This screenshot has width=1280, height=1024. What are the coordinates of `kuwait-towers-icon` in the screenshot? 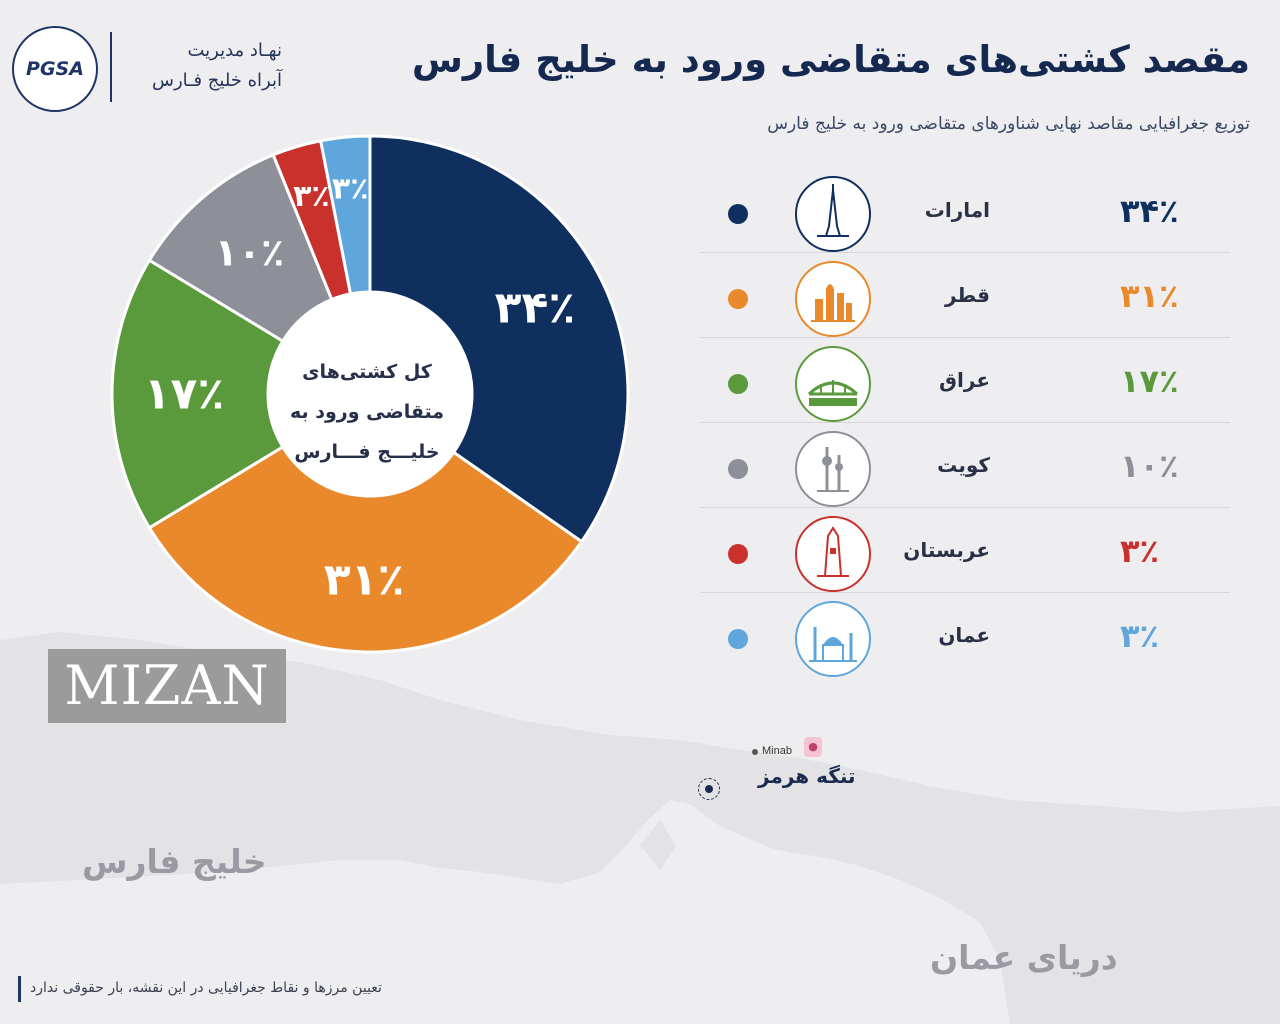 It's located at (833, 469).